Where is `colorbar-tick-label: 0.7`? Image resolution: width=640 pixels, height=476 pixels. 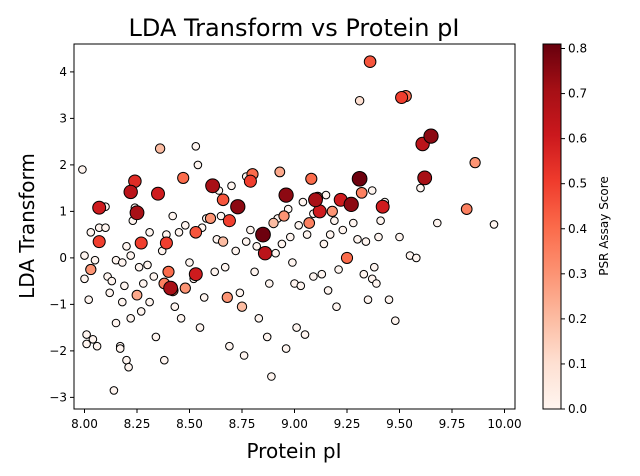
colorbar-tick-label: 0.7 is located at coordinates (577, 94).